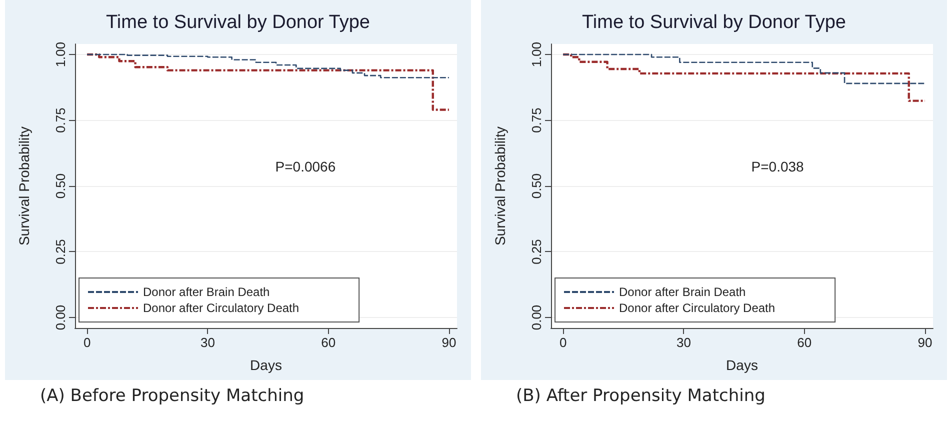 The height and width of the screenshot is (425, 952). I want to click on annotation: P=0.0066, so click(305, 166).